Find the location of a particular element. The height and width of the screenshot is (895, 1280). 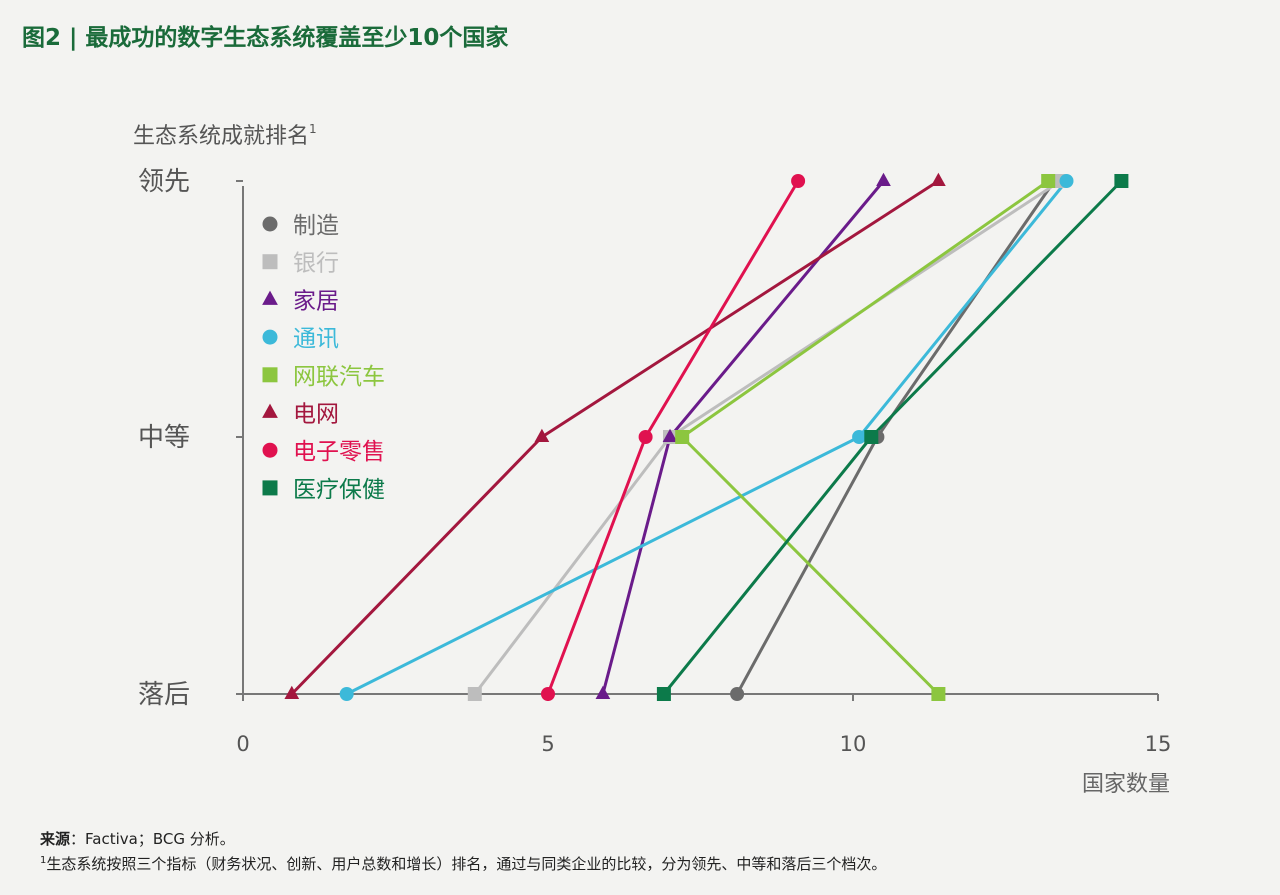

data-point-家居-0 is located at coordinates (603, 692).